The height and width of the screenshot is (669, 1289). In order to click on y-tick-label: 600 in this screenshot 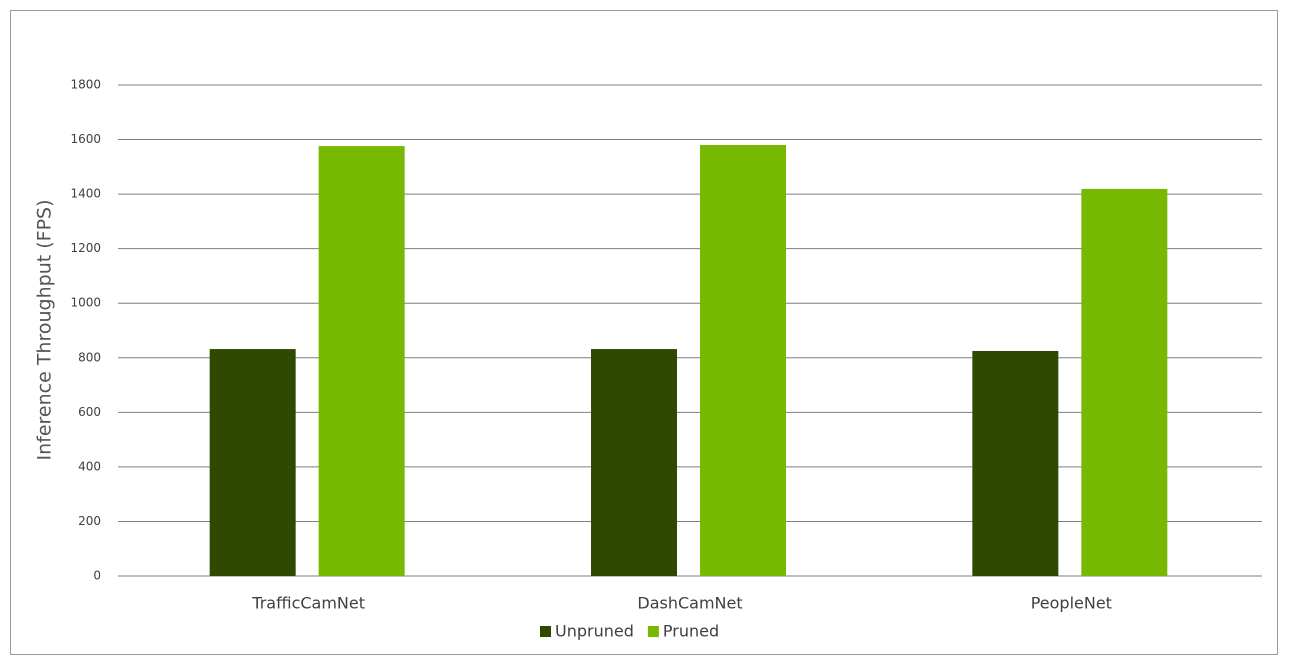, I will do `click(89, 412)`.